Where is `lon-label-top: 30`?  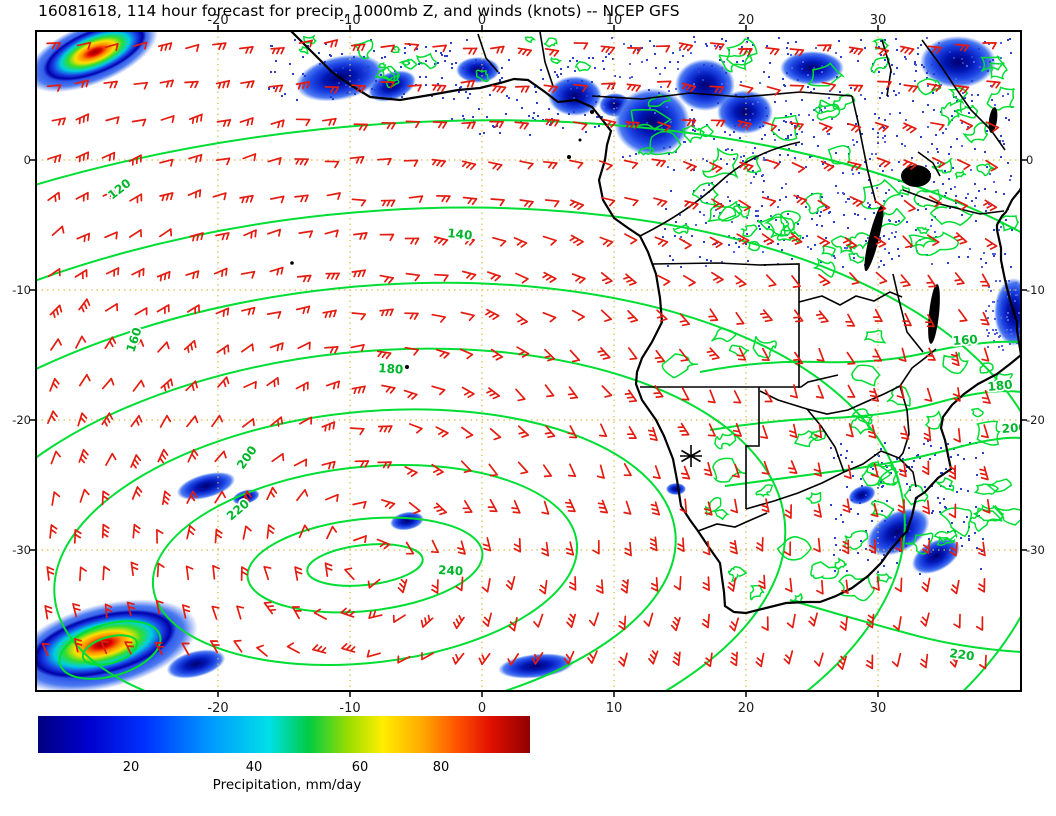 lon-label-top: 30 is located at coordinates (878, 20).